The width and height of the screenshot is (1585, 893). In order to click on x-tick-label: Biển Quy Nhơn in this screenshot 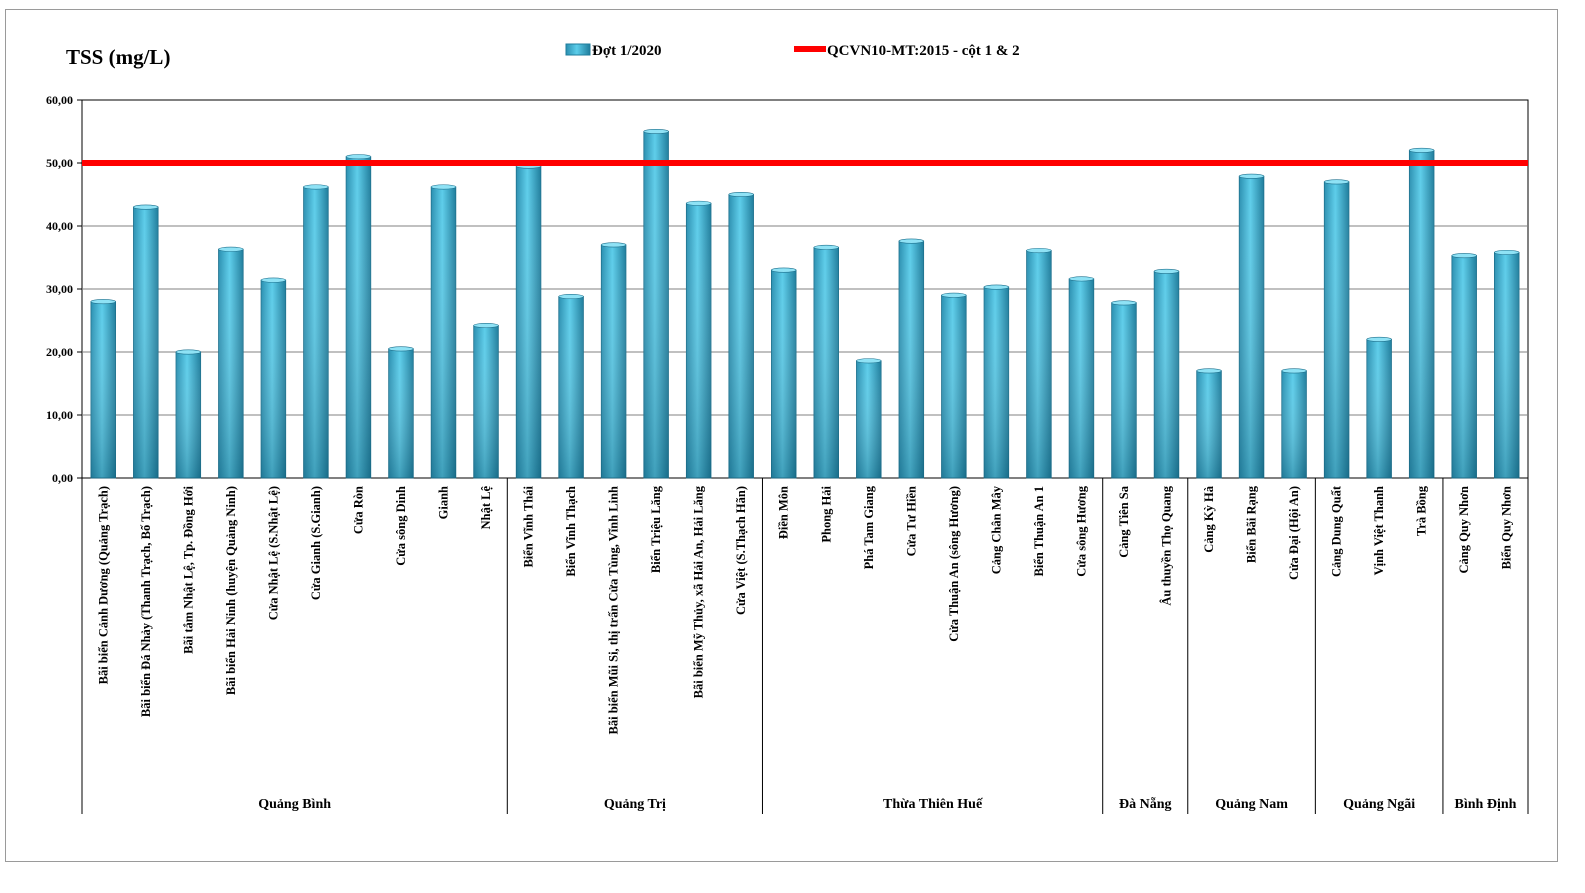, I will do `click(1507, 527)`.